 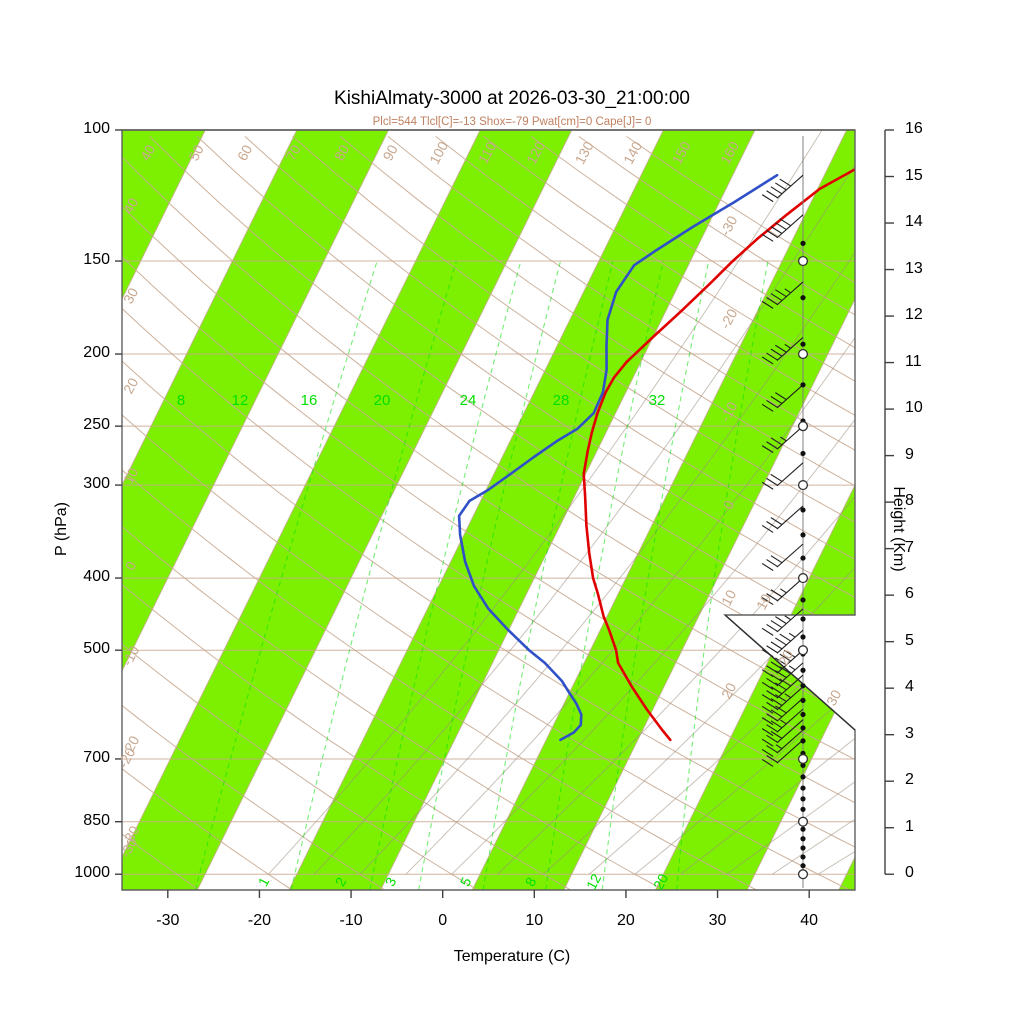 What do you see at coordinates (657, 400) in the screenshot?
I see `svg-text: 32` at bounding box center [657, 400].